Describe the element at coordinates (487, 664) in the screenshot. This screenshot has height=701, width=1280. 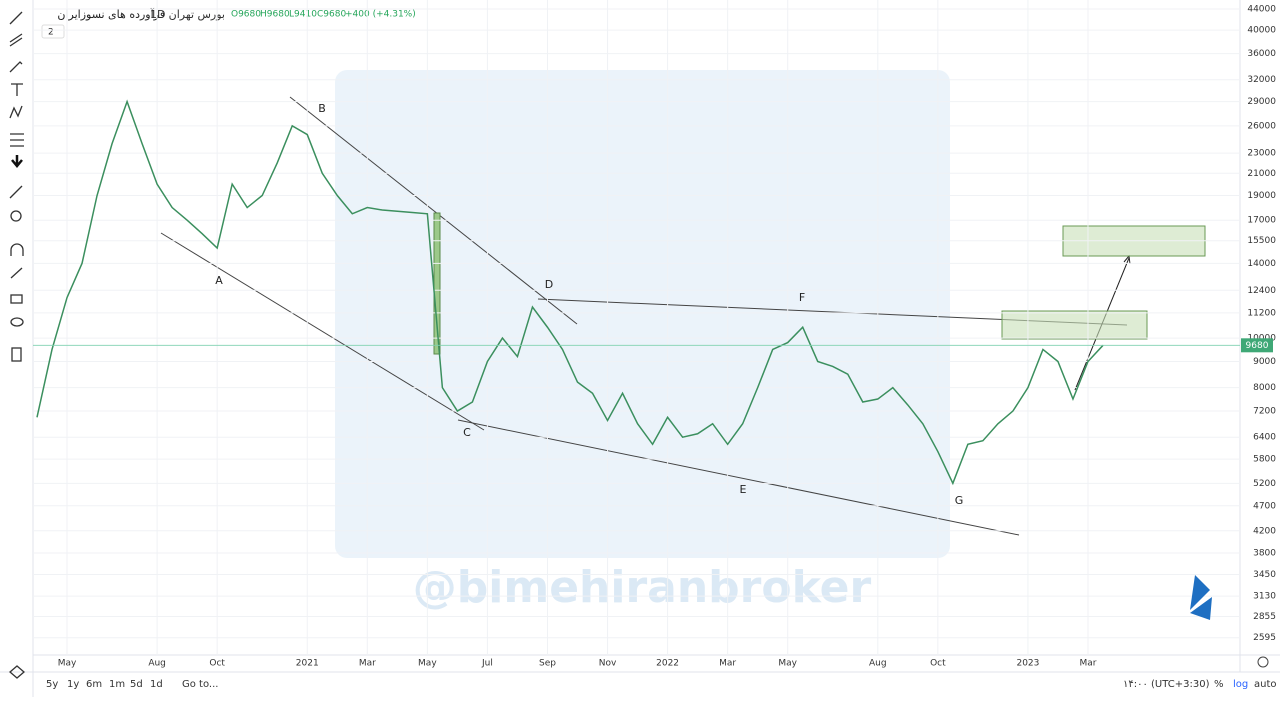
I see `x-tick-label: Jul` at that location.